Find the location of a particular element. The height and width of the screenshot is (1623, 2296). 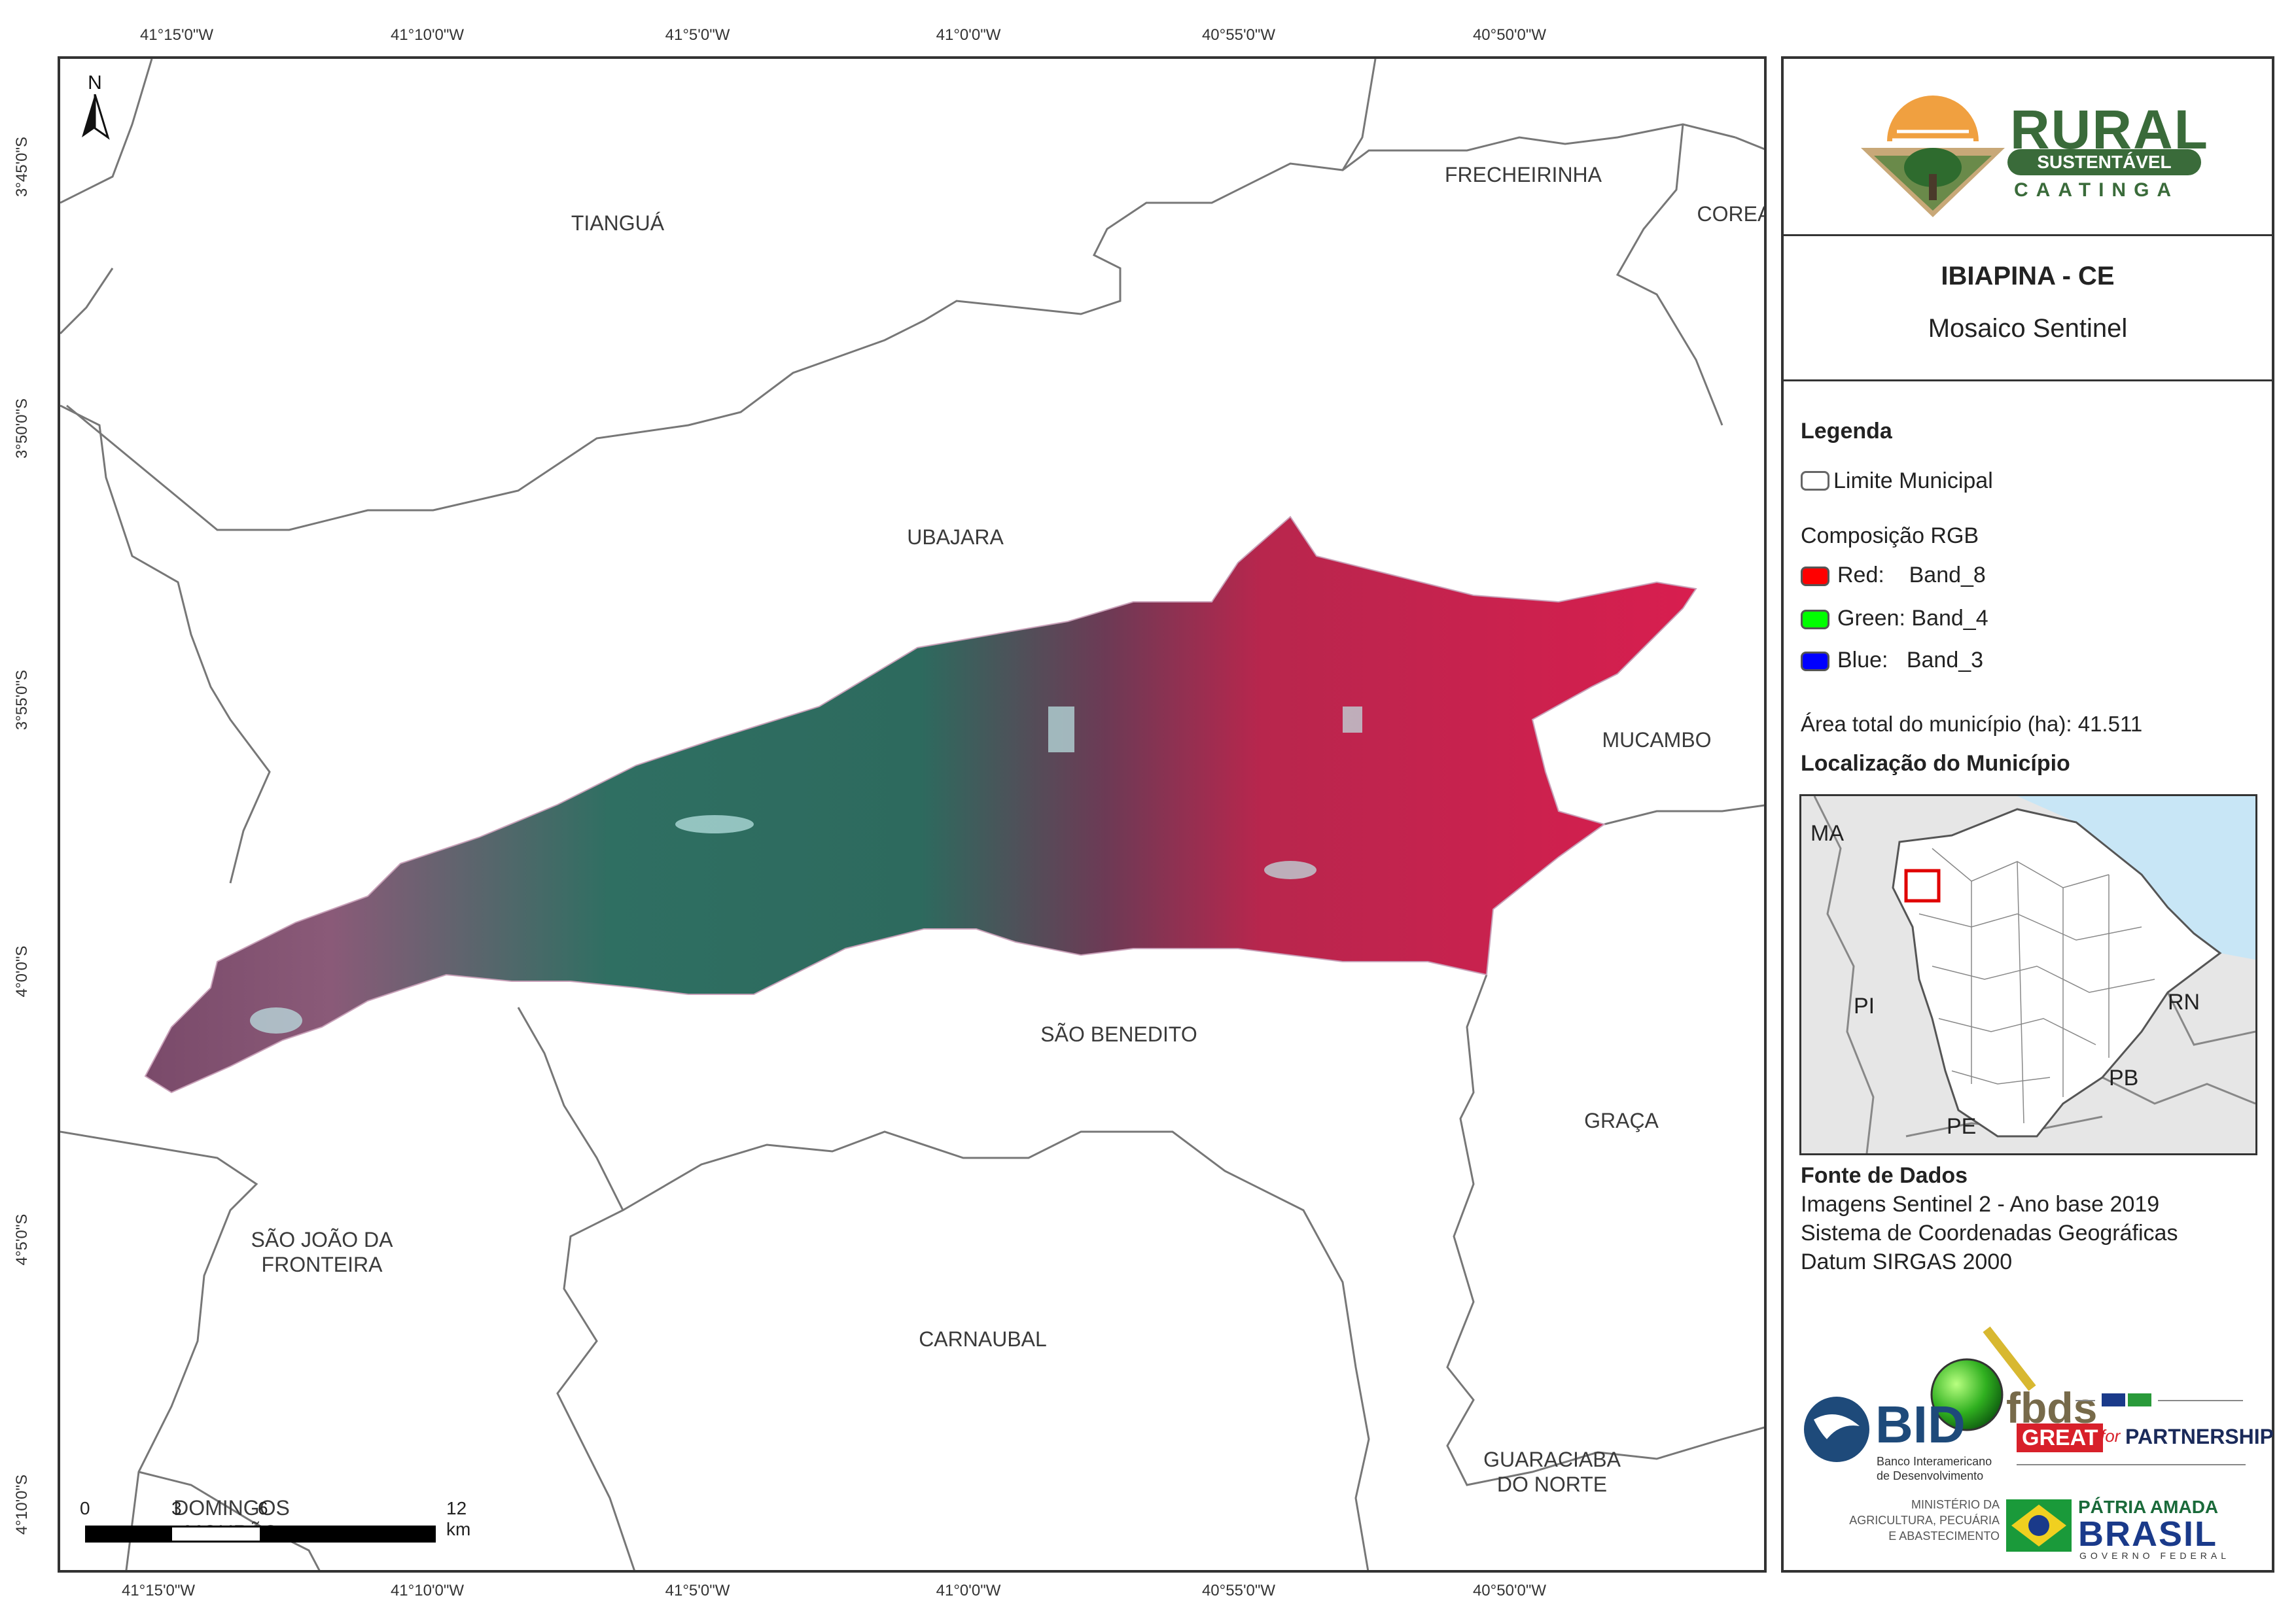

top-lon-tick: 40°50'0"W is located at coordinates (1510, 35).